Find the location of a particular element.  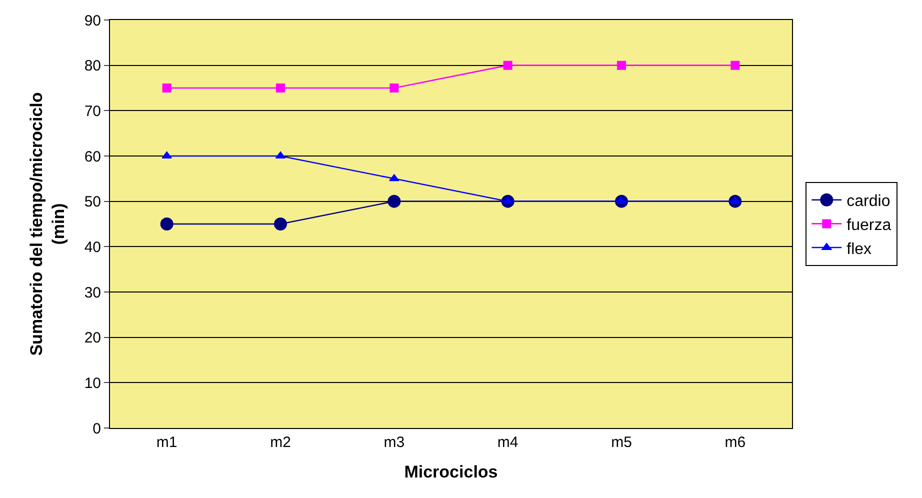

y-tick-label: 20 is located at coordinates (92, 338).